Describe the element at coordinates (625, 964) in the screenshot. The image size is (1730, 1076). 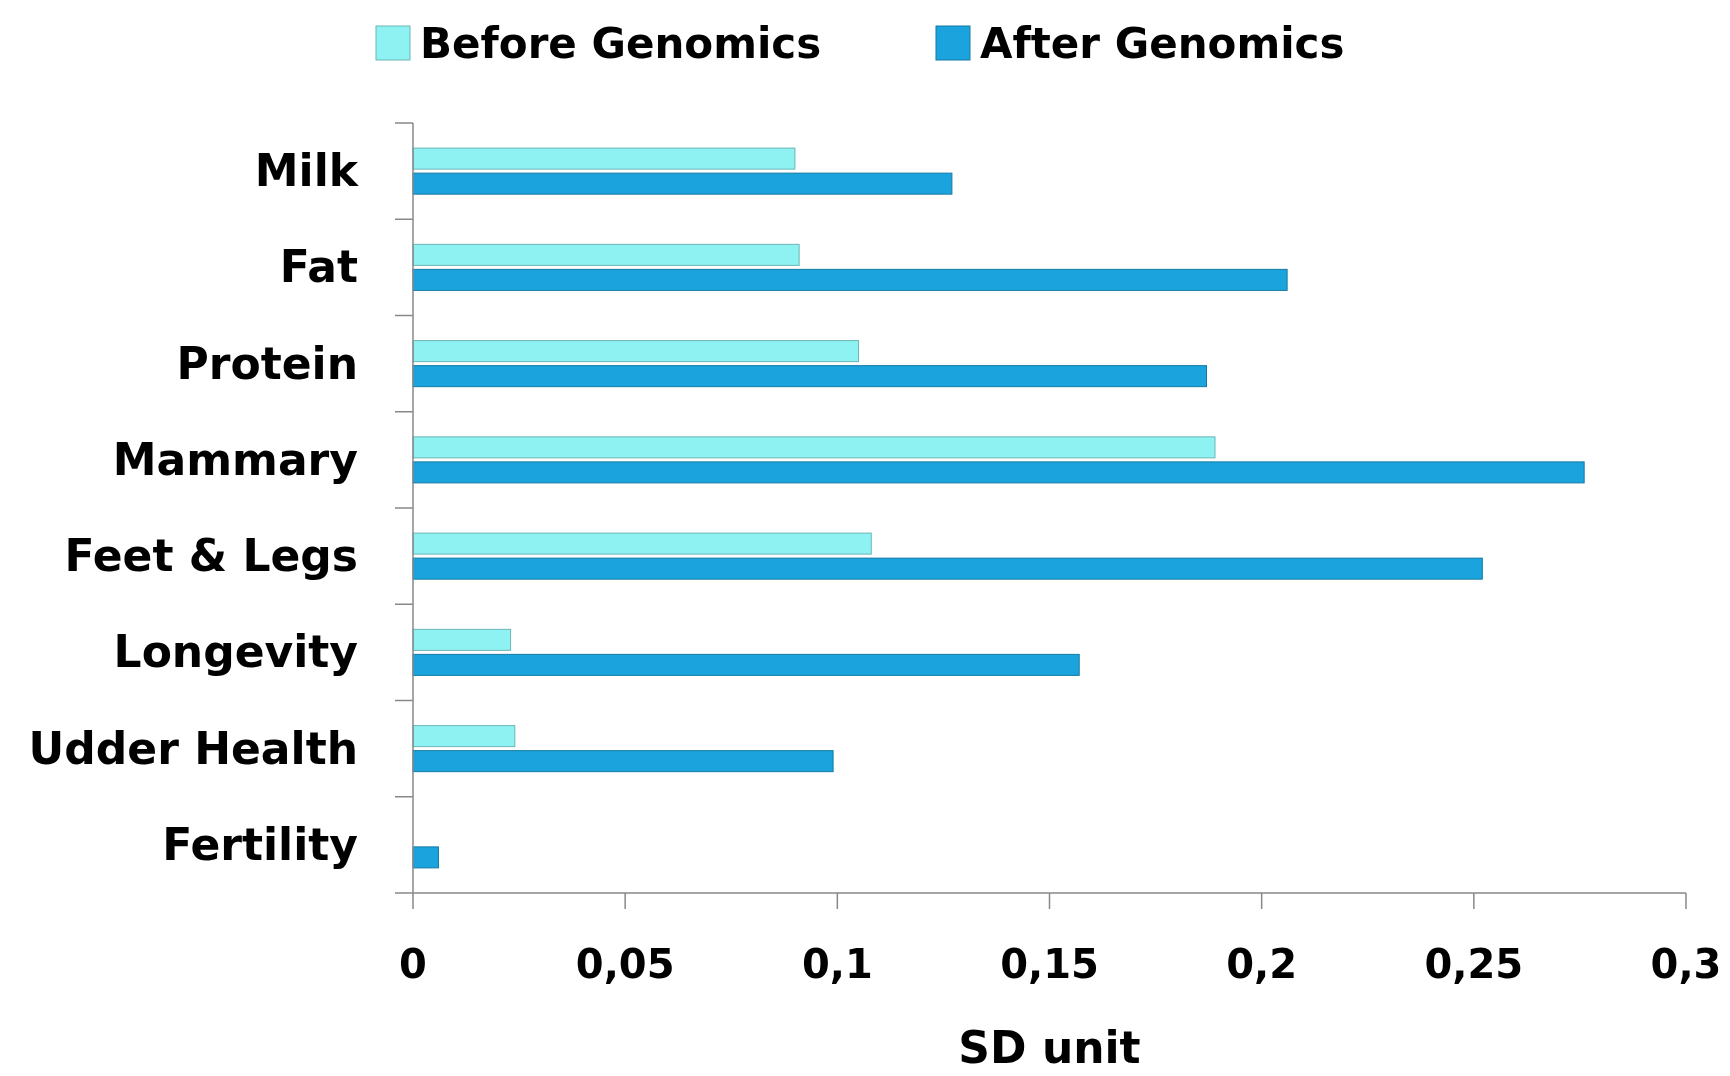
I see `x-tick-label: 0,05` at that location.